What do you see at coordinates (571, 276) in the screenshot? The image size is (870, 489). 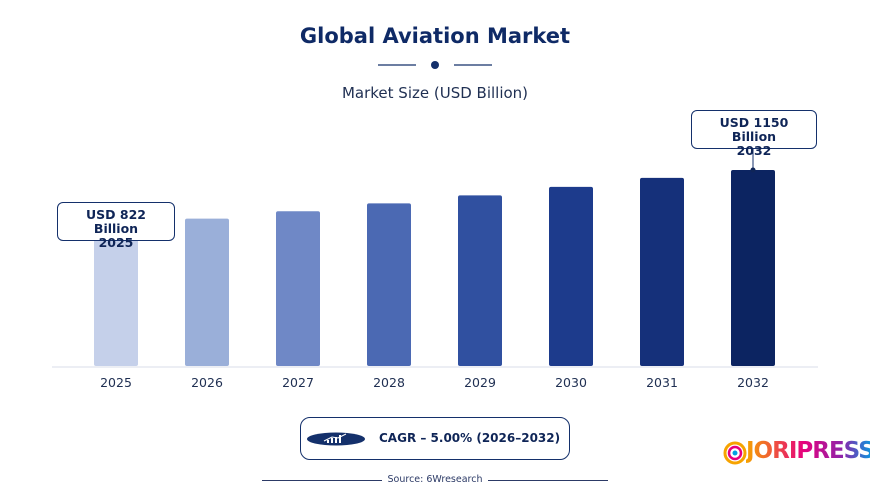 I see `bar-2030` at bounding box center [571, 276].